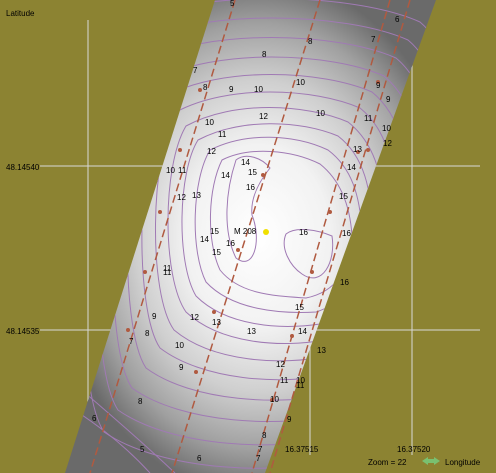 The width and height of the screenshot is (496, 473). I want to click on site-marker-label: M 208, so click(245, 231).